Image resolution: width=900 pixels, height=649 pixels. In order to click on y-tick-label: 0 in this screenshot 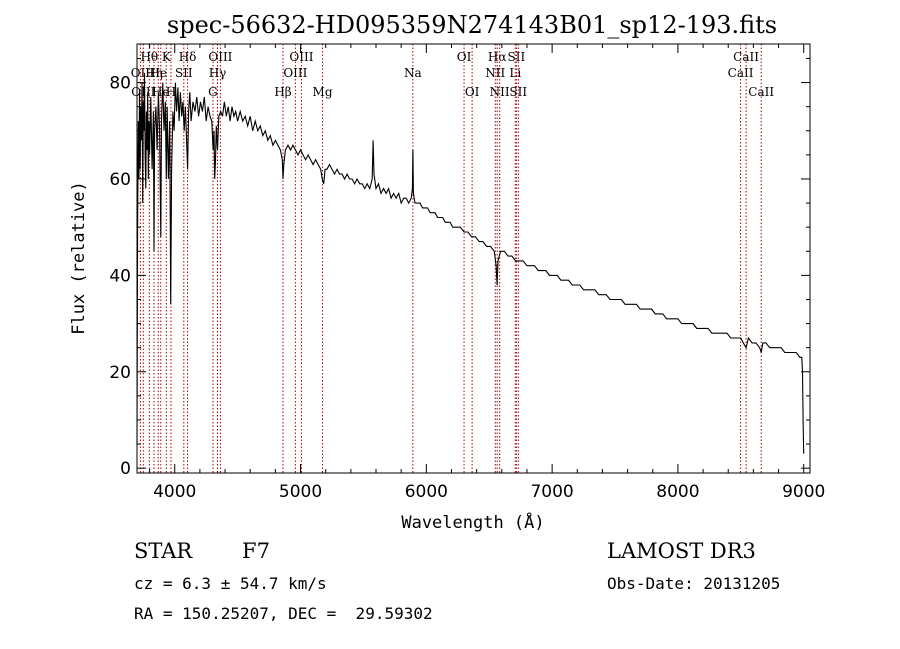, I will do `click(125, 469)`.